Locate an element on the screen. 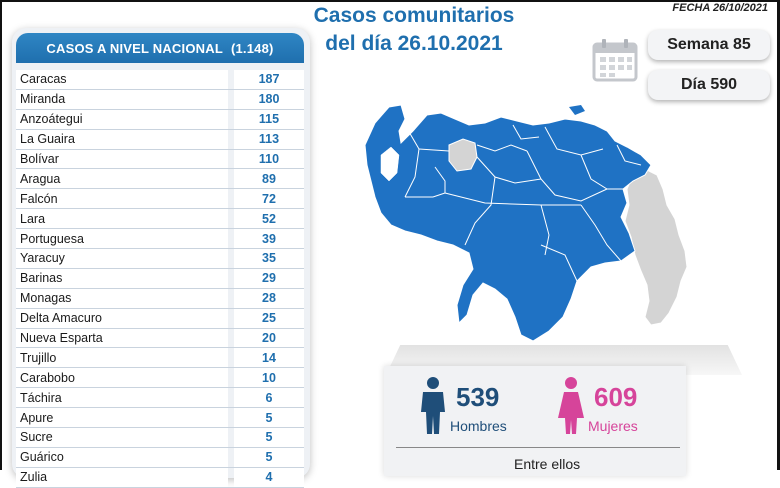 This screenshot has height=488, width=780. state-cases: 180 is located at coordinates (269, 99).